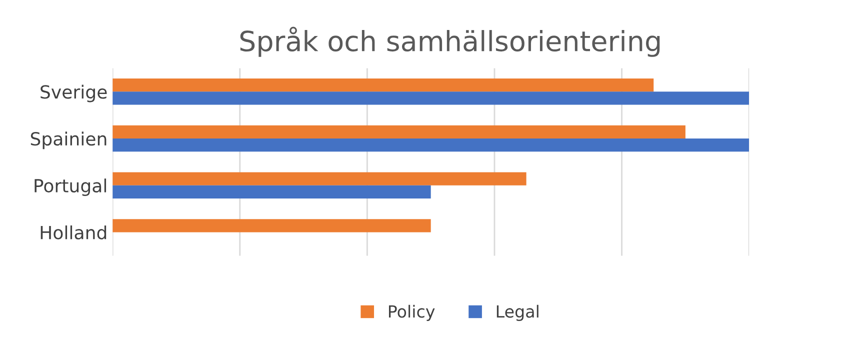 Image resolution: width=866 pixels, height=341 pixels. Describe the element at coordinates (517, 312) in the screenshot. I see `legend-label: Legal` at that location.